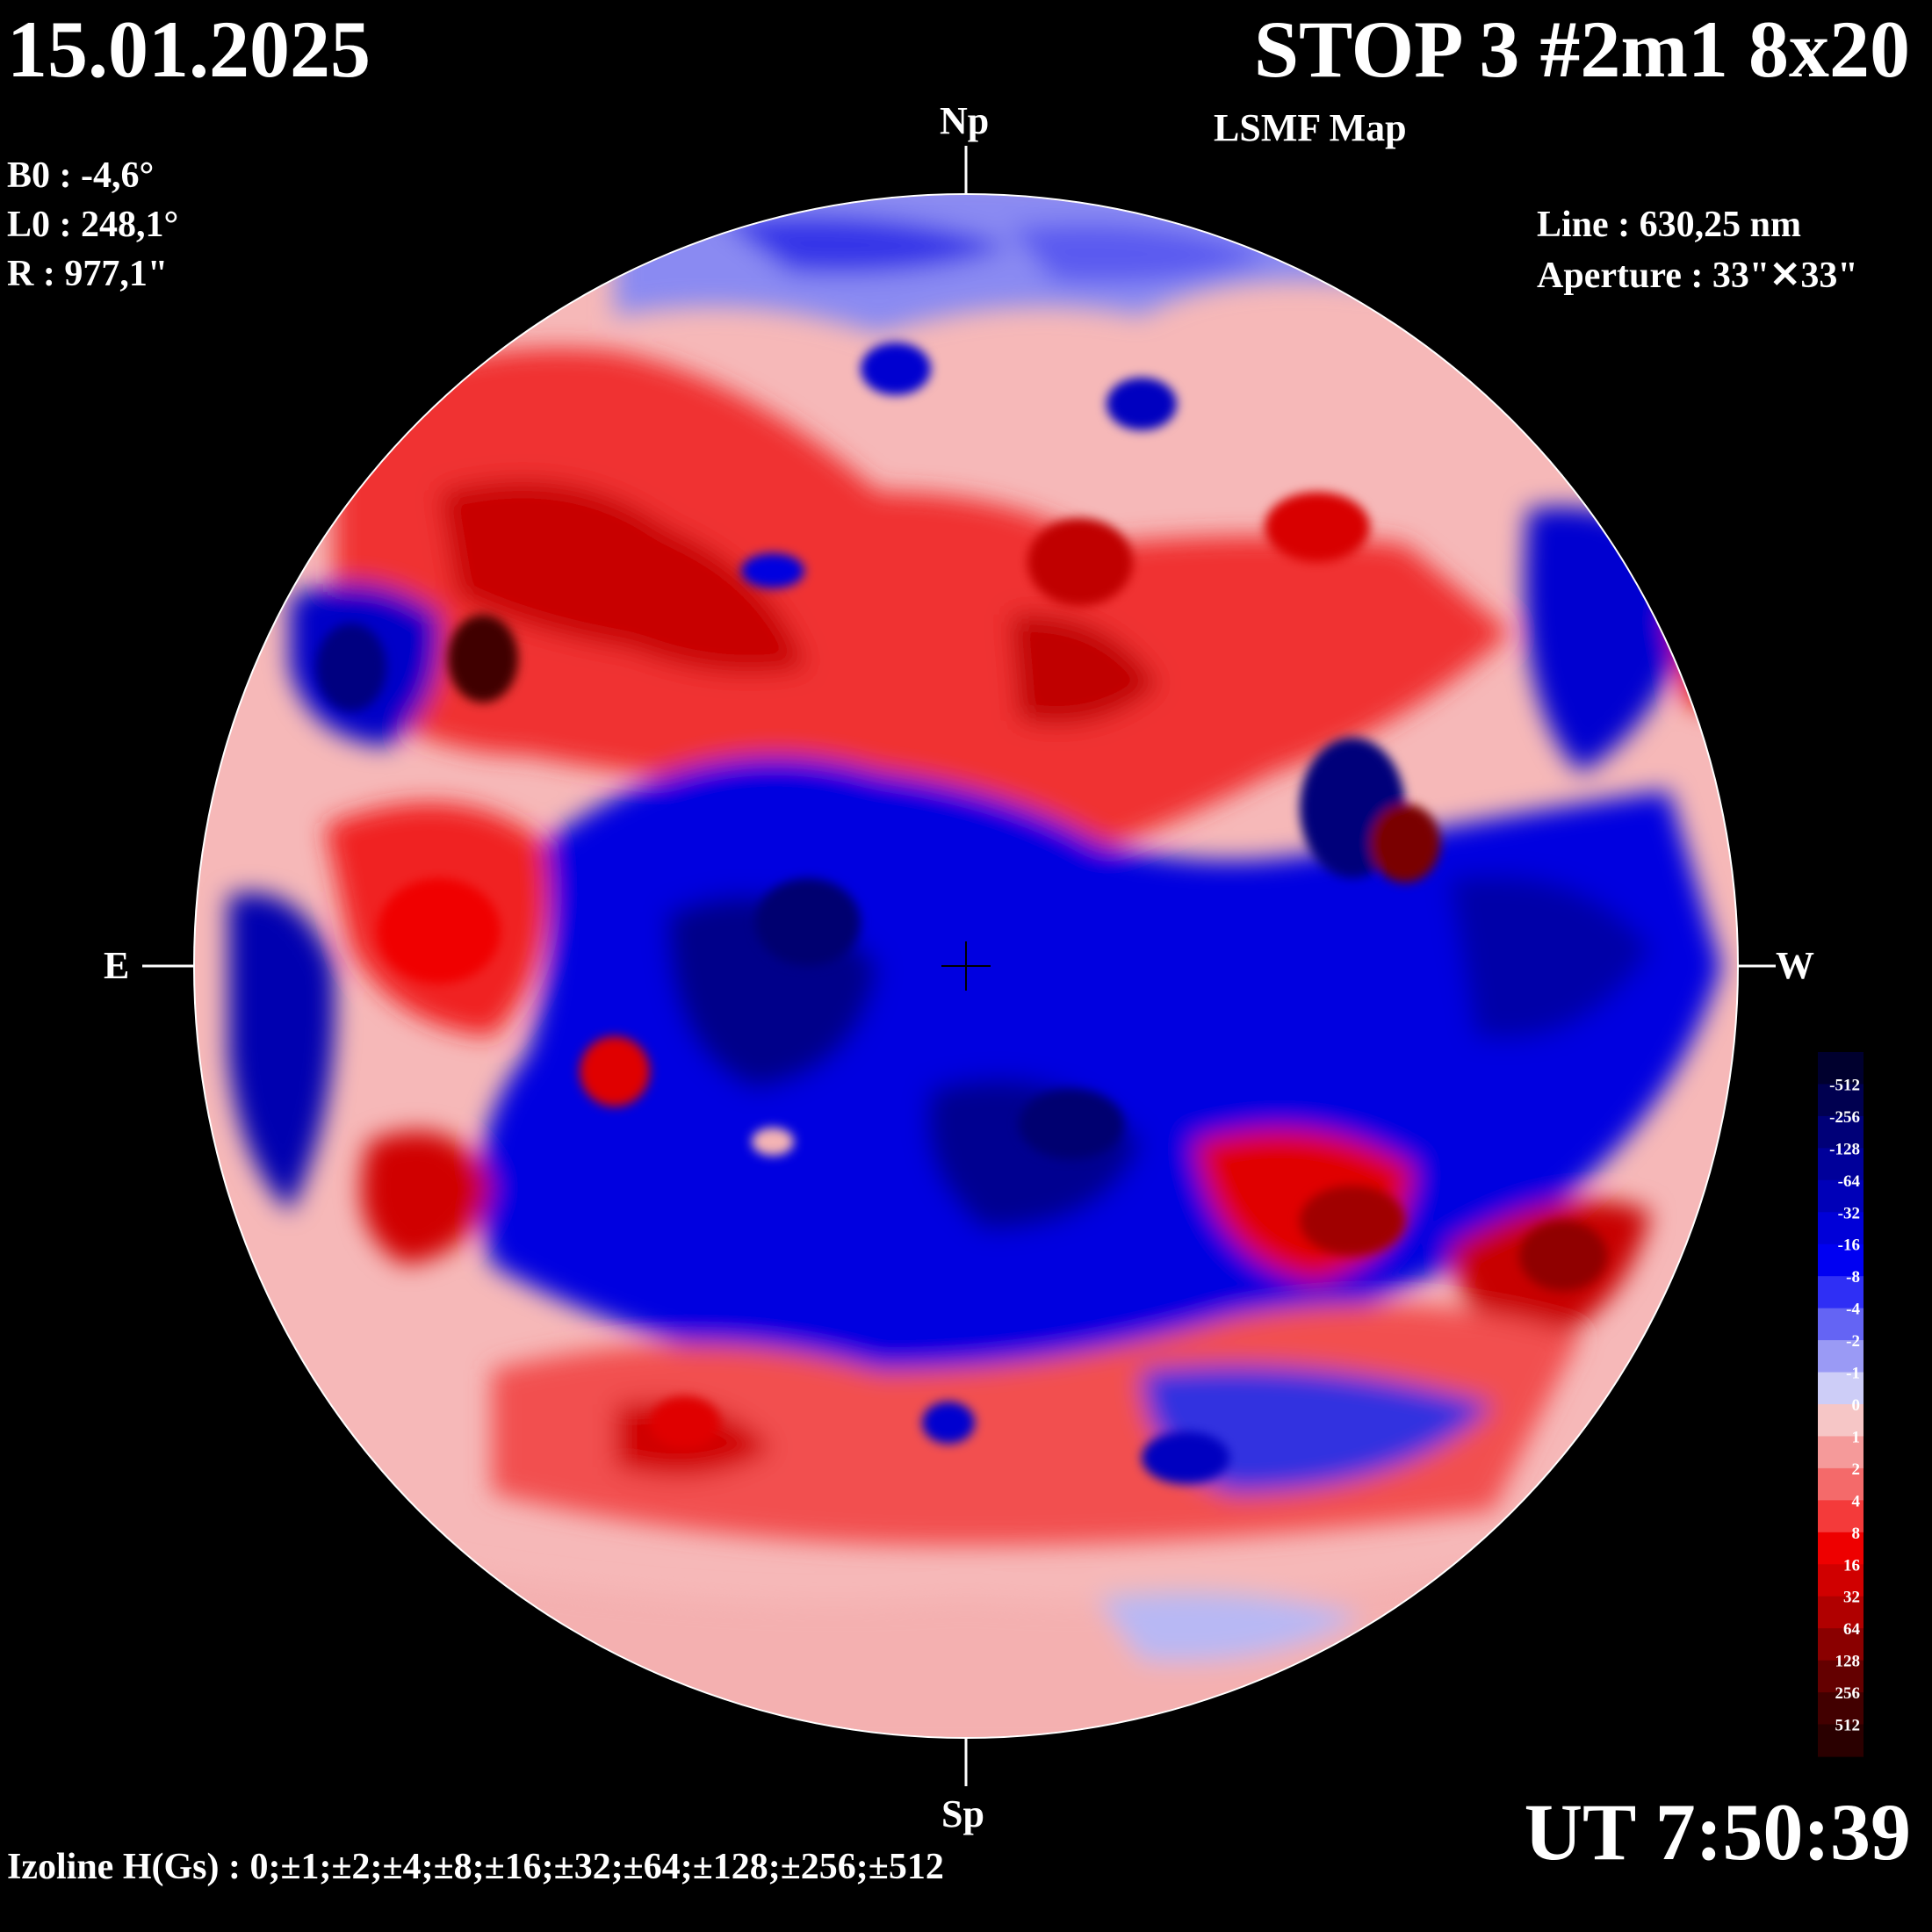  What do you see at coordinates (117, 965) in the screenshot?
I see `east-label: E` at bounding box center [117, 965].